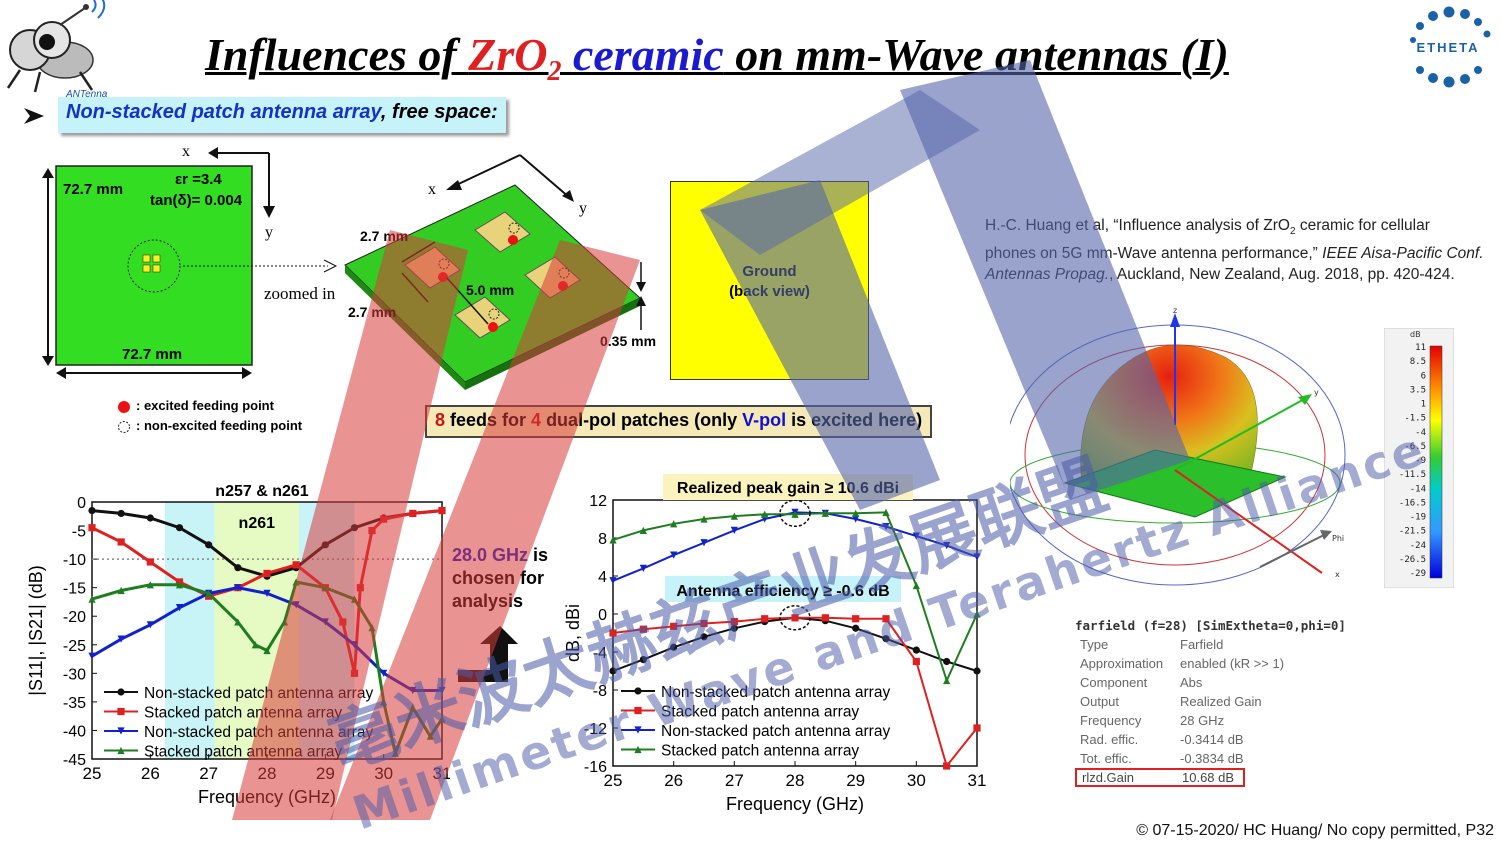 This screenshot has width=1502, height=844. I want to click on curved-arrow-icon, so click(488, 654).